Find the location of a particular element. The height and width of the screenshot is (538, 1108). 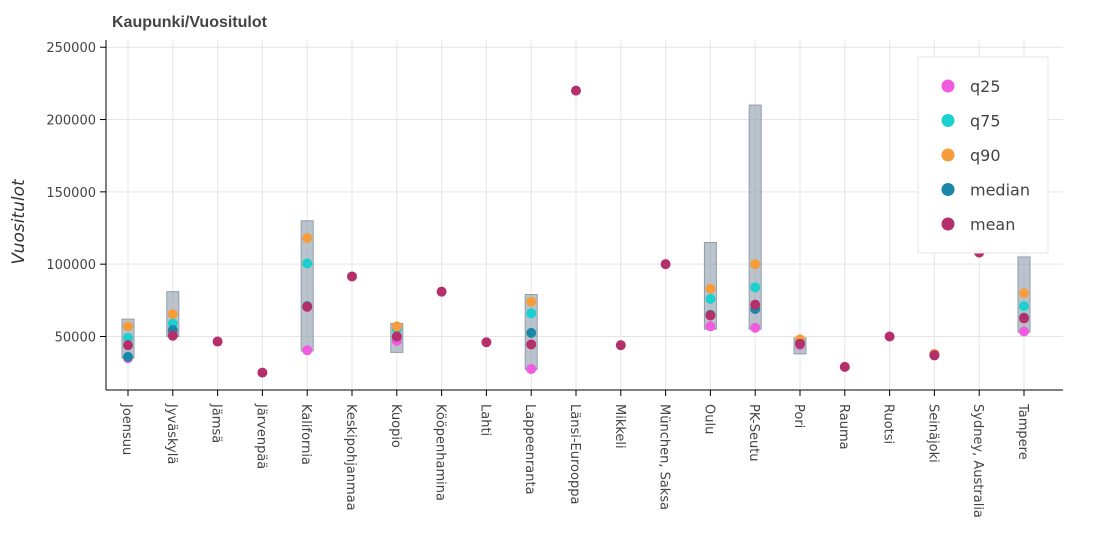

legend-swatch-mean is located at coordinates (948, 224).